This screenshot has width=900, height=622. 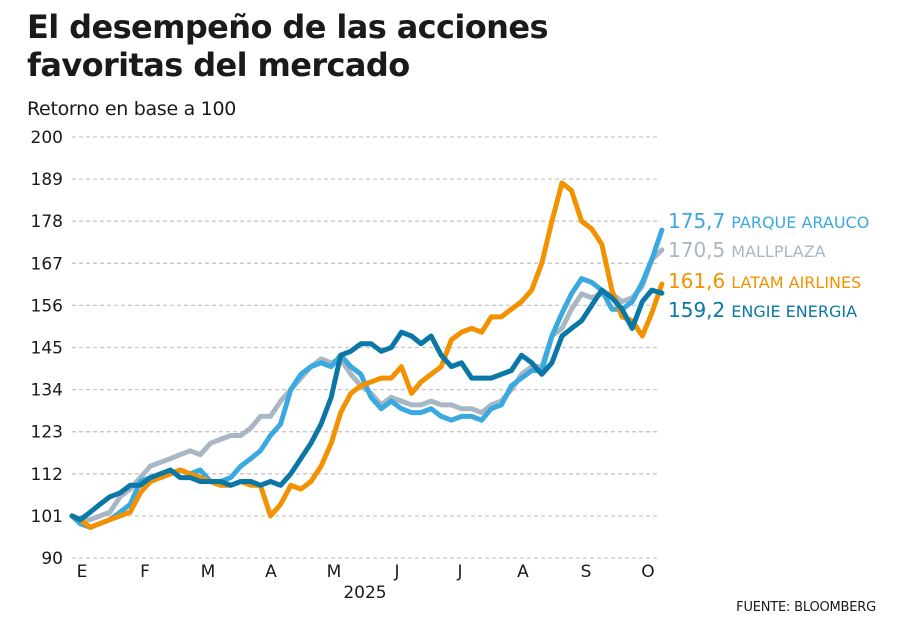 I want to click on chart-title-line: favoritas del mercado, so click(x=218, y=65).